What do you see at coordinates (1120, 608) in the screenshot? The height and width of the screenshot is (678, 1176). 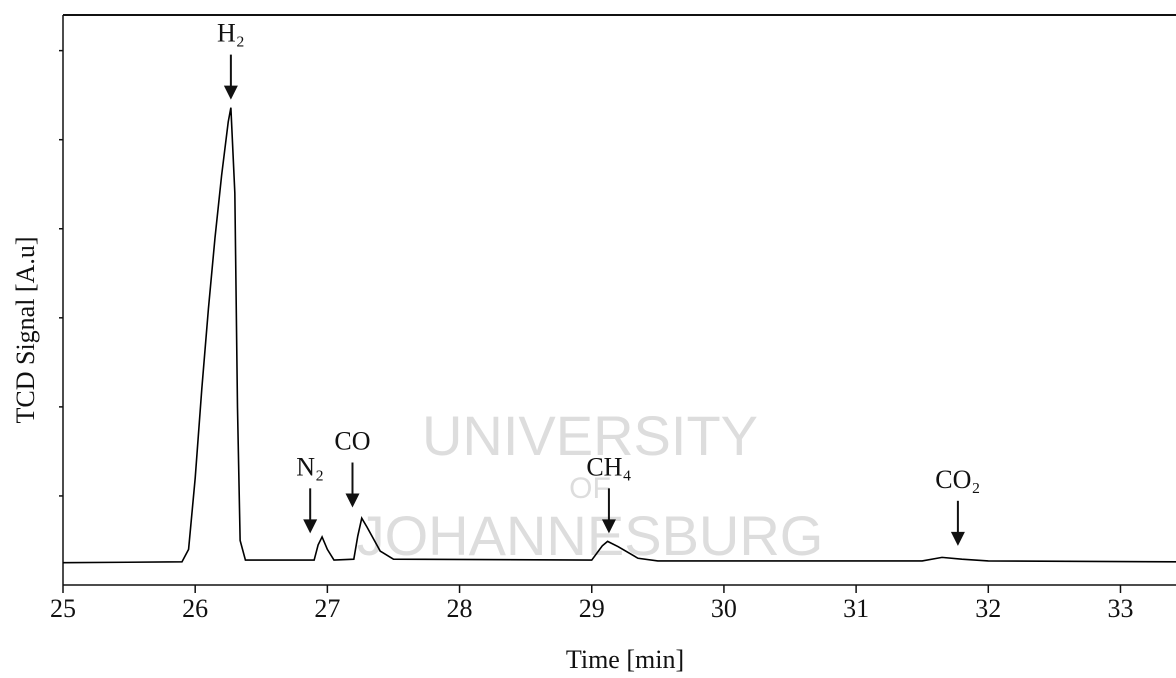 I see `x-tick-label: 33` at bounding box center [1120, 608].